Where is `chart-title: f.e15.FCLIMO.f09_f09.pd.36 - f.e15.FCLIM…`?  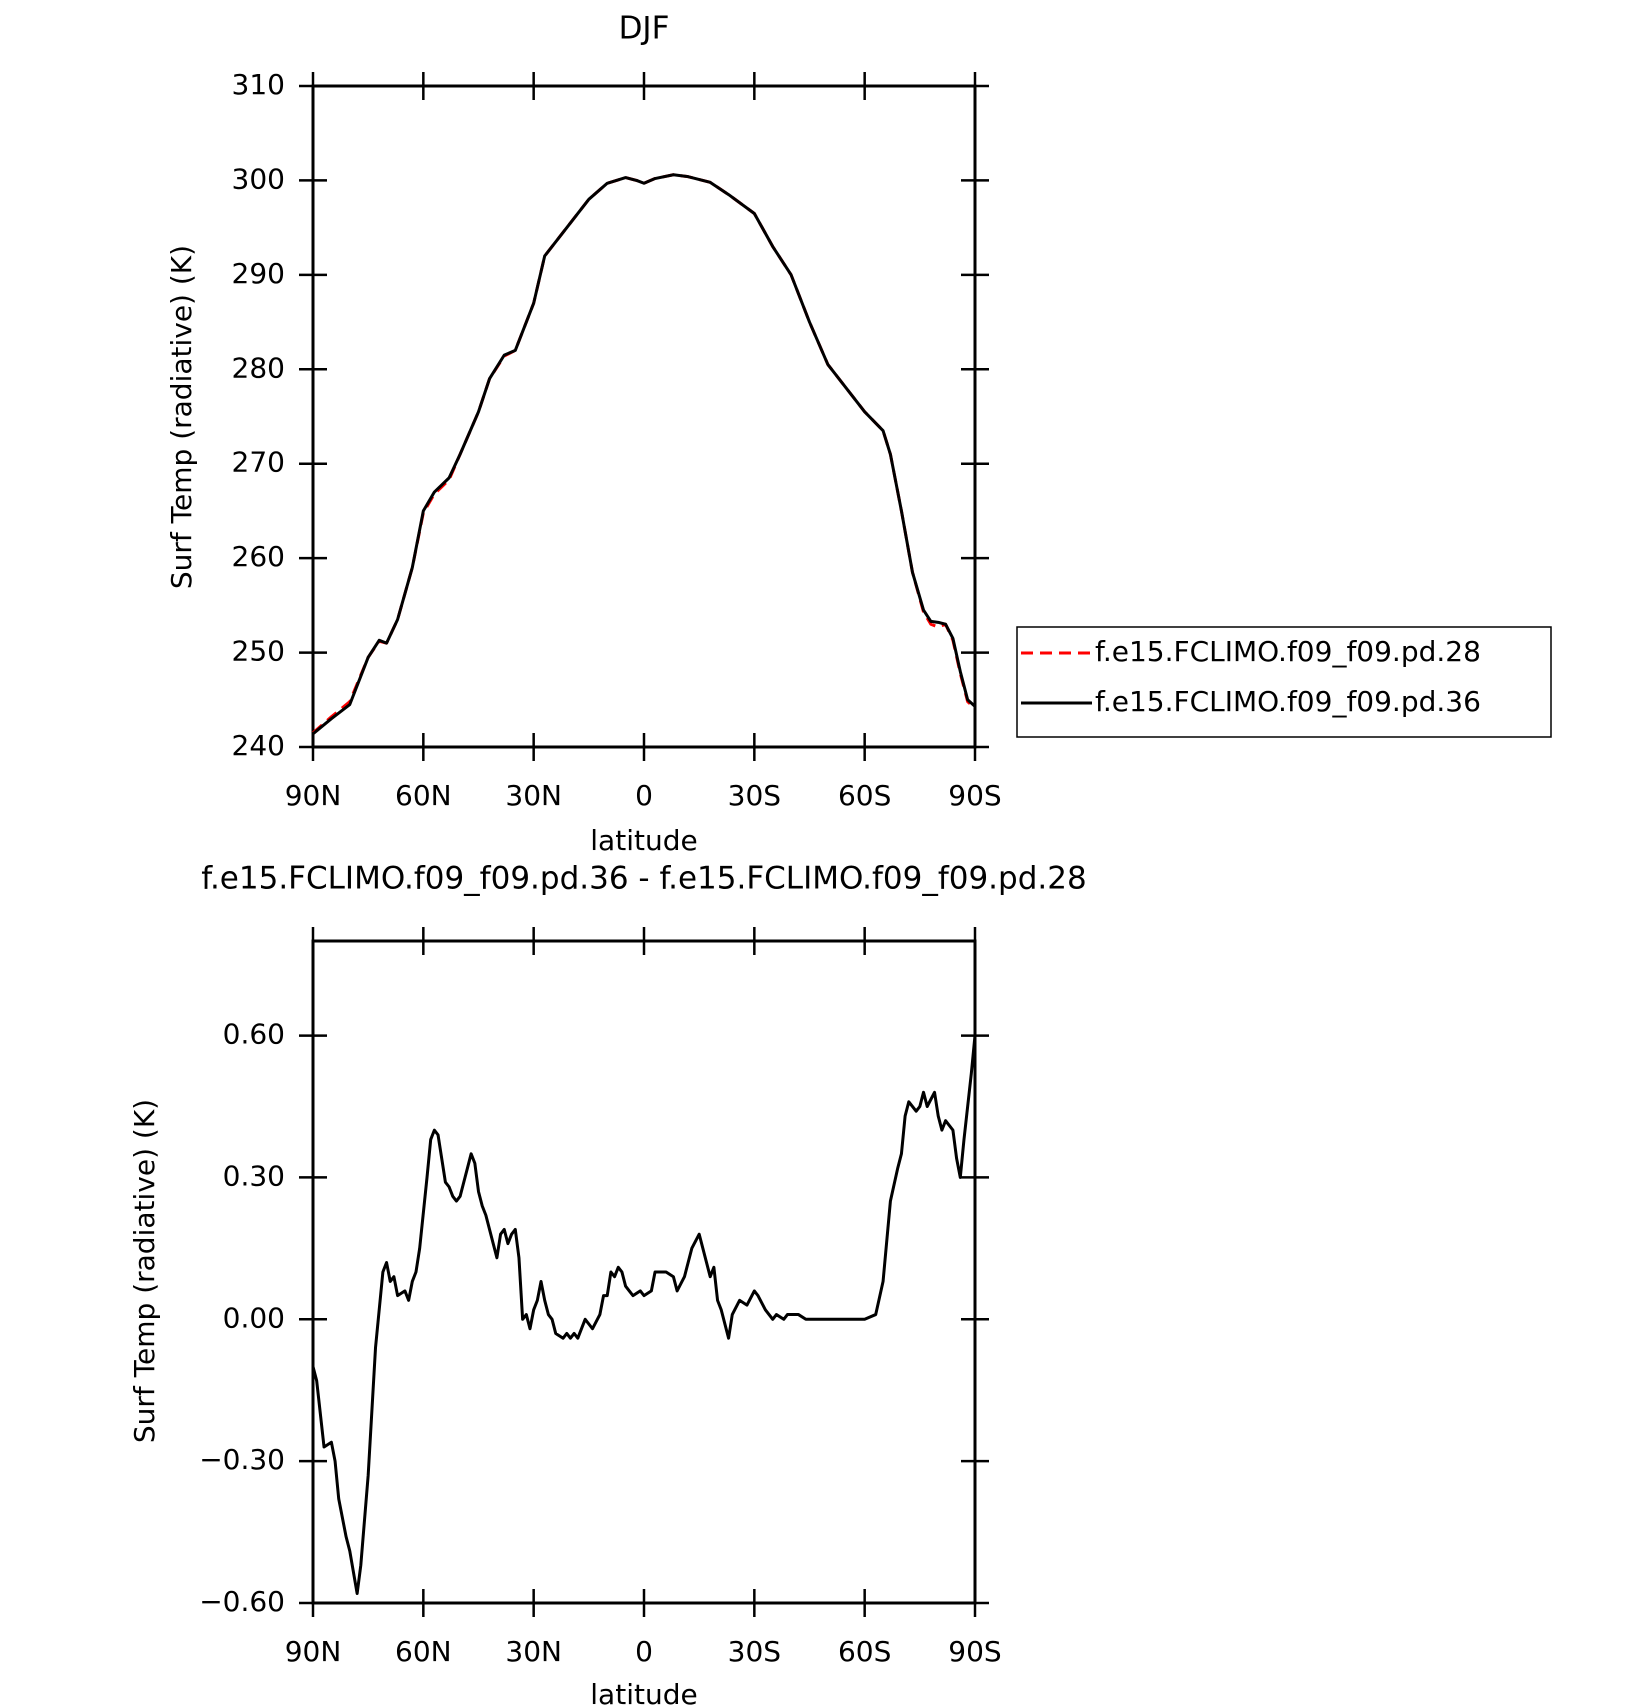
chart-title: f.e15.FCLIMO.f09_f09.pd.36 - f.e15.FCLIM… is located at coordinates (643, 879).